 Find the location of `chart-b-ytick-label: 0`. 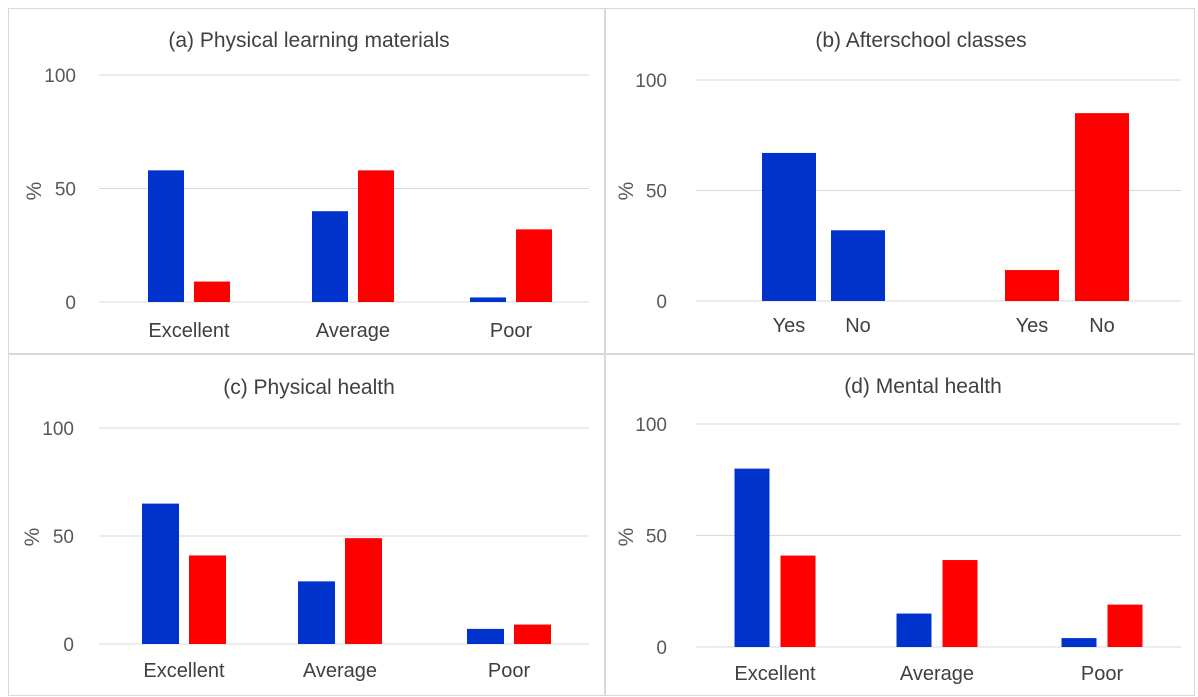

chart-b-ytick-label: 0 is located at coordinates (661, 302).